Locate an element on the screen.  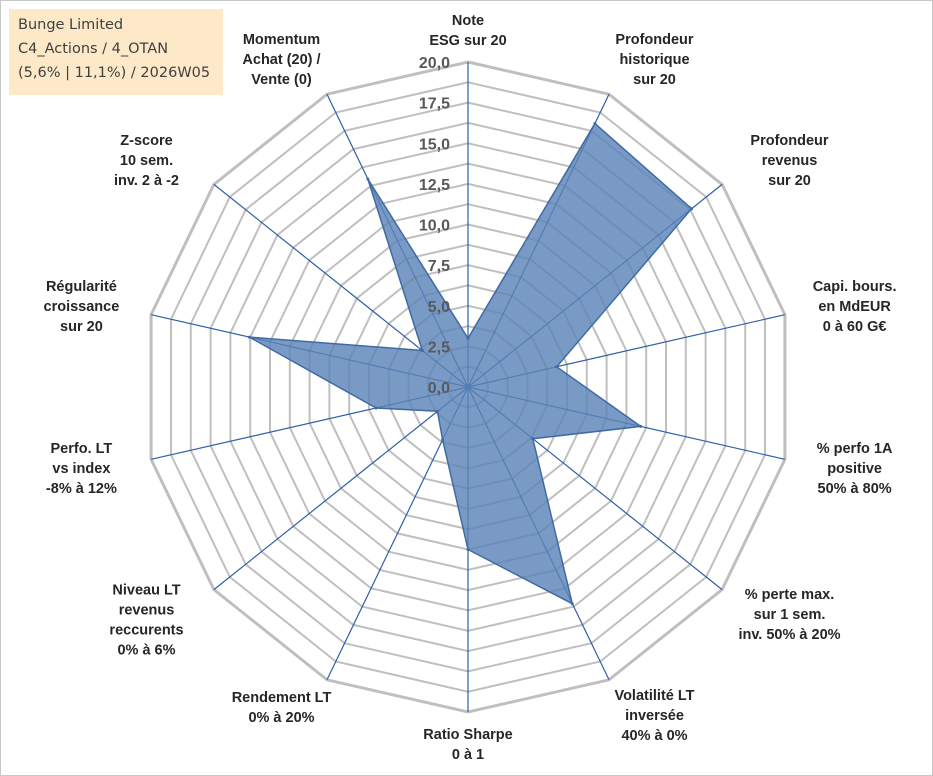
tick-labels: 0,0 2,5 5,0 7,5 10,0 12,5 15,0 17,5 20,0 is located at coordinates (434, 226).